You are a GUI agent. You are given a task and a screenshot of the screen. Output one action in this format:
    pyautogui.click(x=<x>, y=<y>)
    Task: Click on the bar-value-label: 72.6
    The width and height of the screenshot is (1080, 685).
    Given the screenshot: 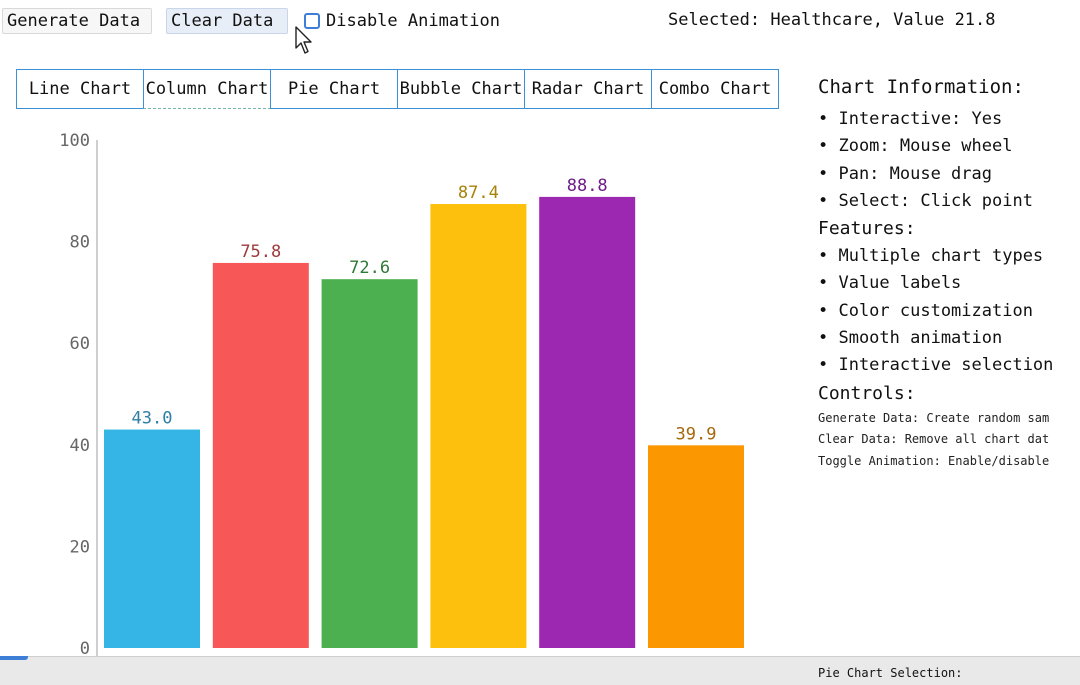 What is the action you would take?
    pyautogui.click(x=369, y=268)
    